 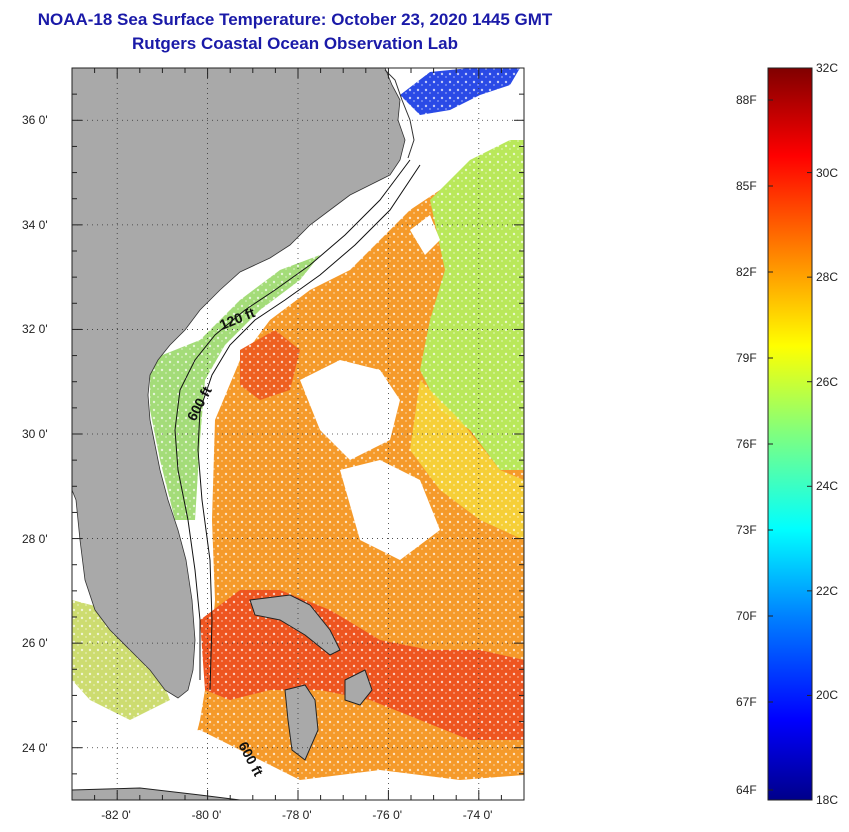 I want to click on lat-tick-label: 34 0', so click(x=35, y=224).